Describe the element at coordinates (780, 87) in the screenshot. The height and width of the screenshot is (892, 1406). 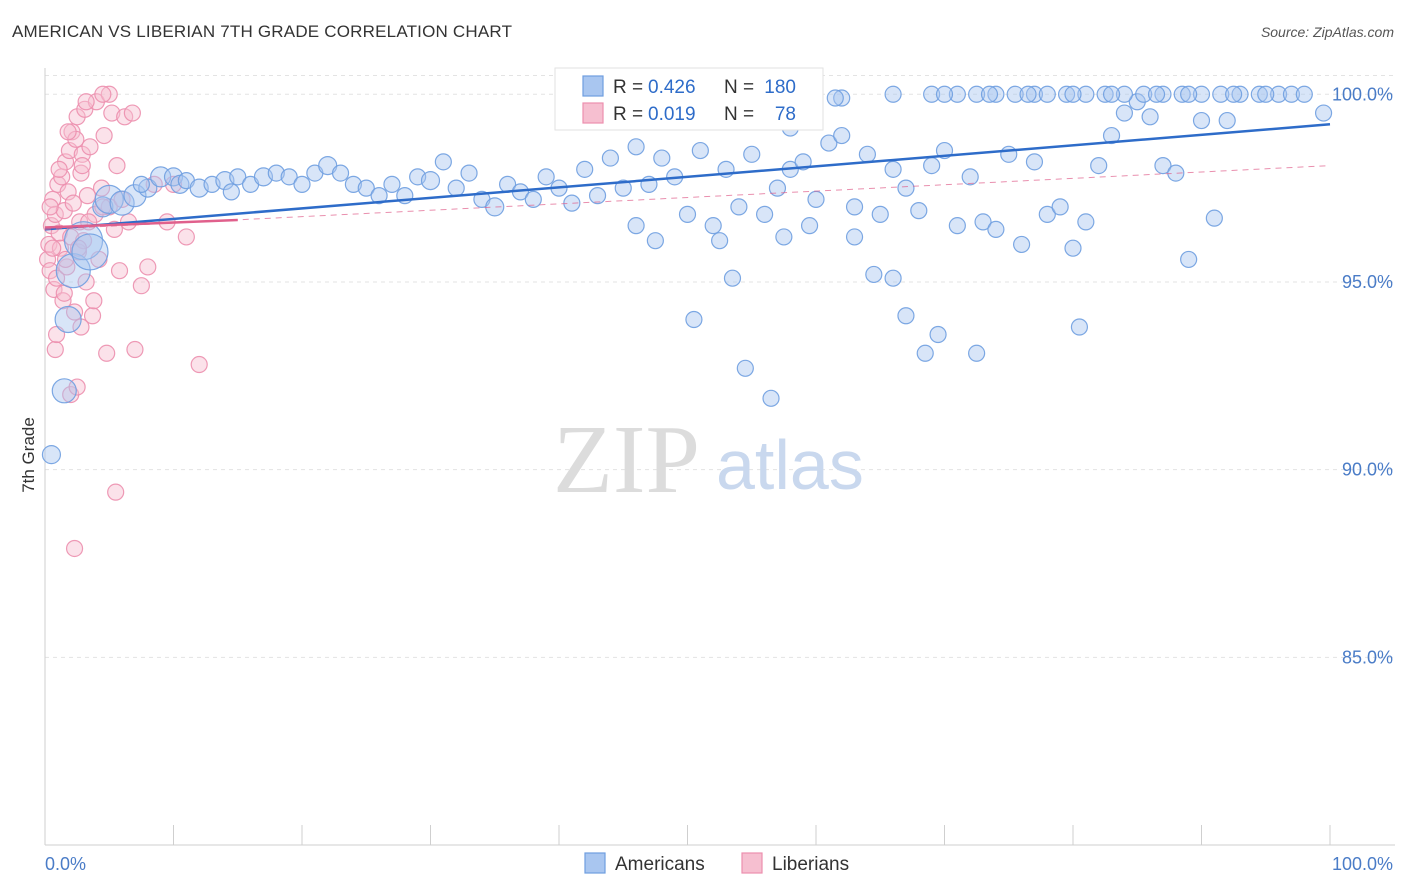
I see `american-n-value: 180` at that location.